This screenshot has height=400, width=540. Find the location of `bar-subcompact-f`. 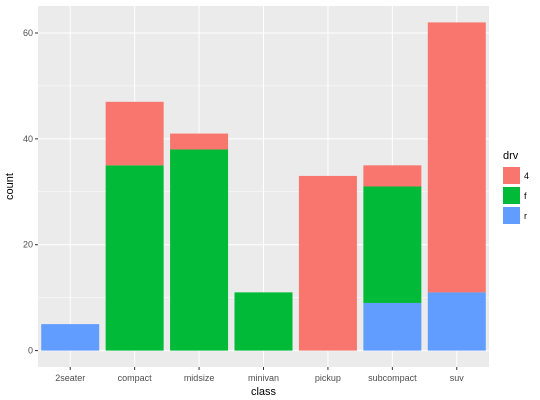

bar-subcompact-f is located at coordinates (392, 244).